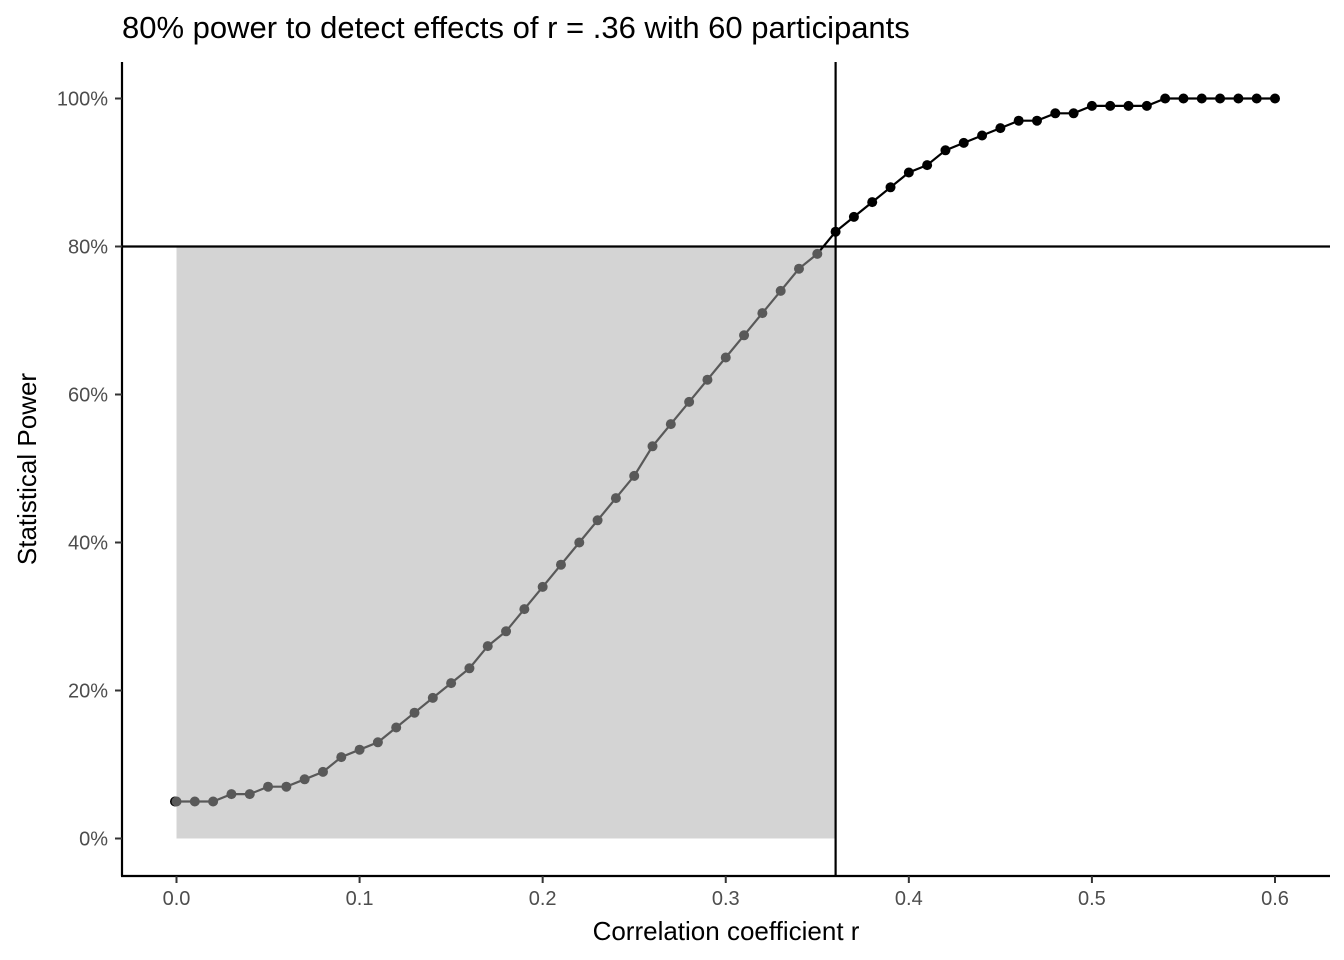  What do you see at coordinates (88, 544) in the screenshot?
I see `y-tick-label: 40%` at bounding box center [88, 544].